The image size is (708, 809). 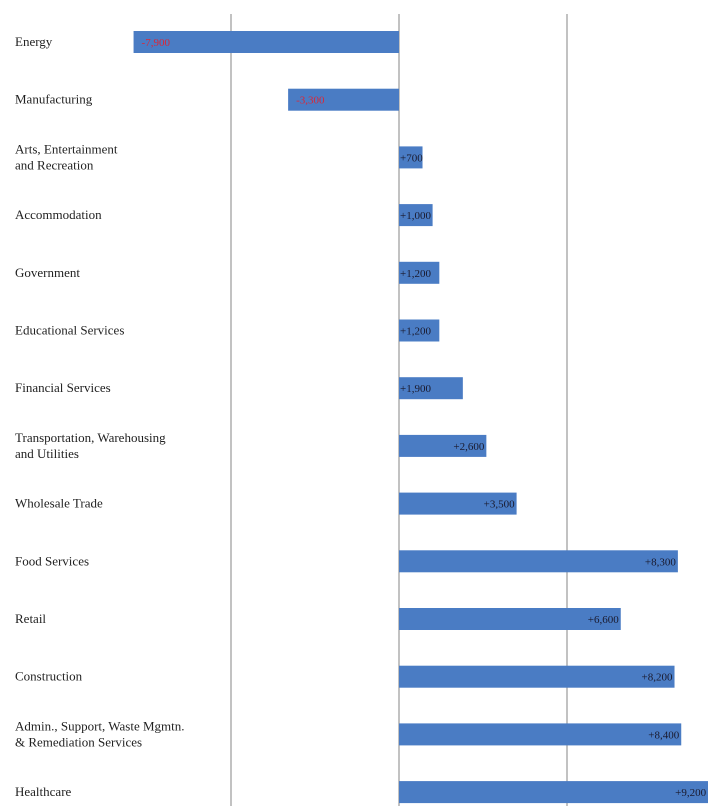 What do you see at coordinates (468, 447) in the screenshot?
I see `value-label-7: +2,600` at bounding box center [468, 447].